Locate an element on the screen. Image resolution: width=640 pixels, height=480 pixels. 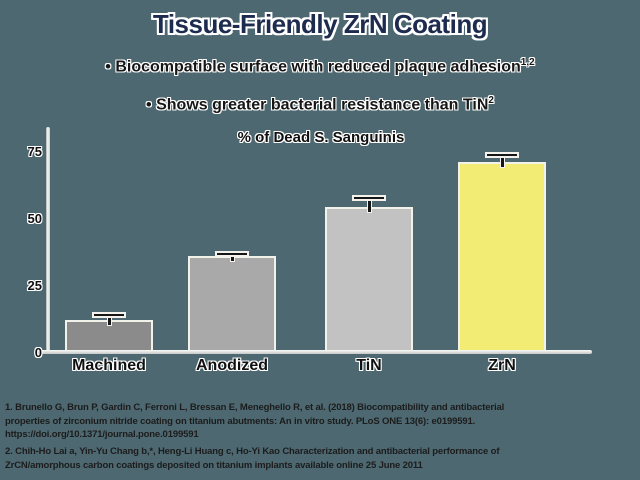
category-label-zrn: ZrN is located at coordinates (502, 365).